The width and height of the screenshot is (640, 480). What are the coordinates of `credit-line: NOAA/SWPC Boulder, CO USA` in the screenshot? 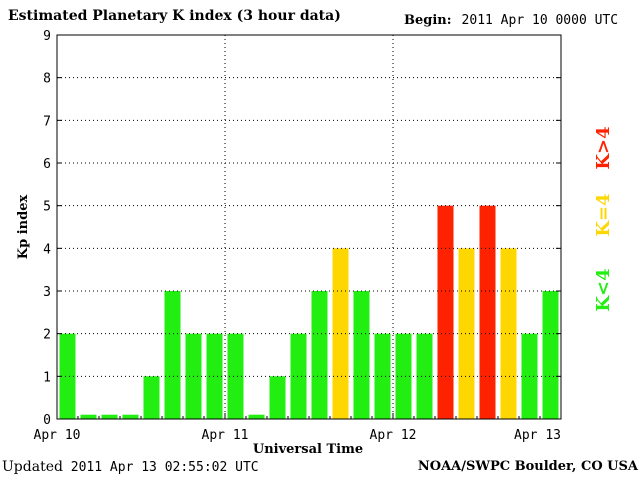 It's located at (527, 466).